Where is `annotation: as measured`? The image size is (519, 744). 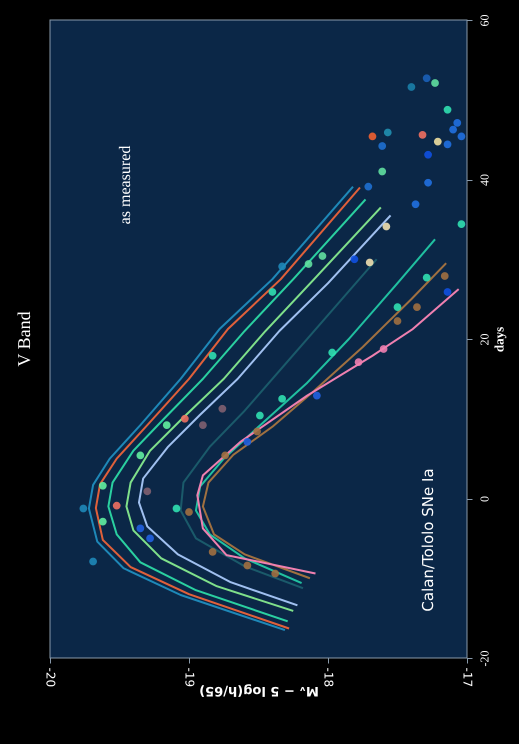 annotation: as measured is located at coordinates (125, 185).